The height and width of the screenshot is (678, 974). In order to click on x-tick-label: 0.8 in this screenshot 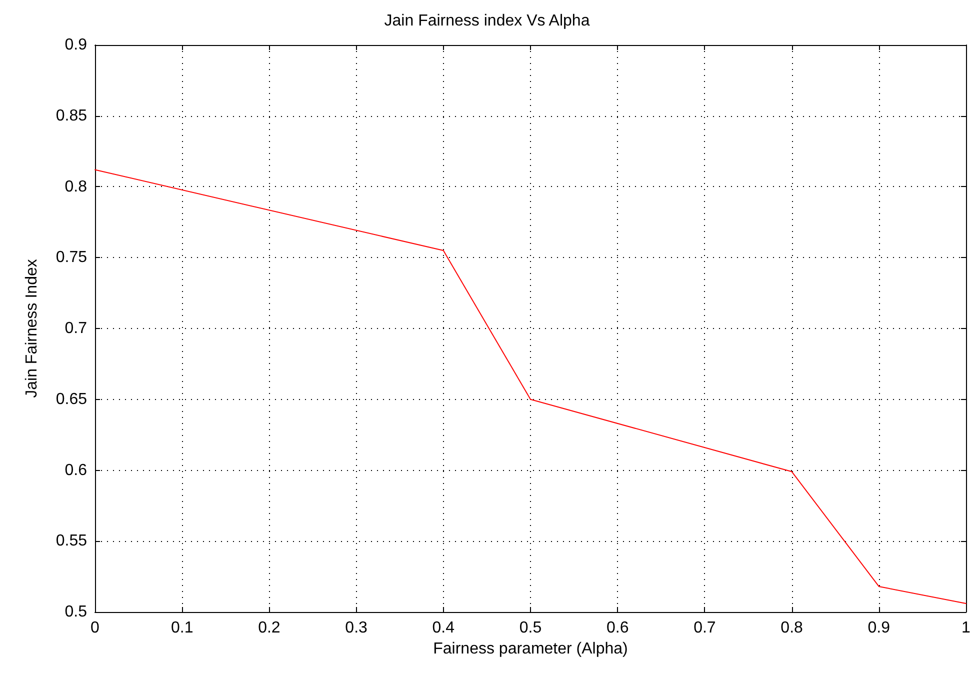, I will do `click(792, 628)`.